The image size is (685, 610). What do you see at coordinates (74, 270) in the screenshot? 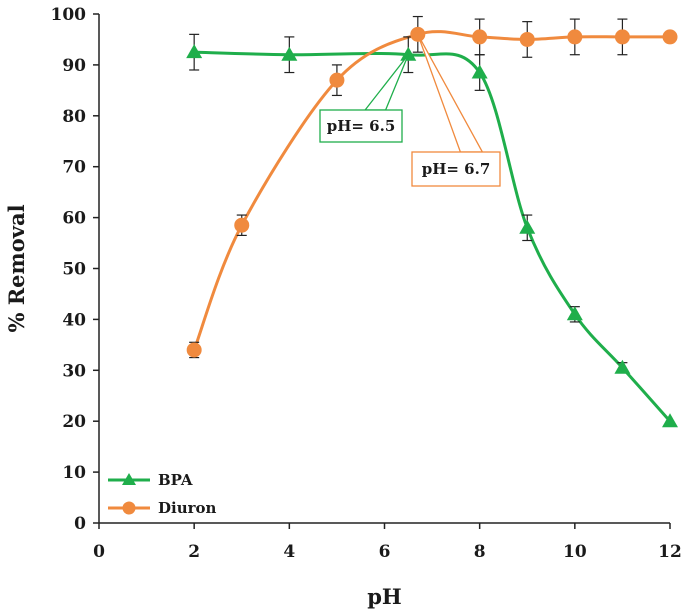
I see `y-tick-label: 50` at bounding box center [74, 270].